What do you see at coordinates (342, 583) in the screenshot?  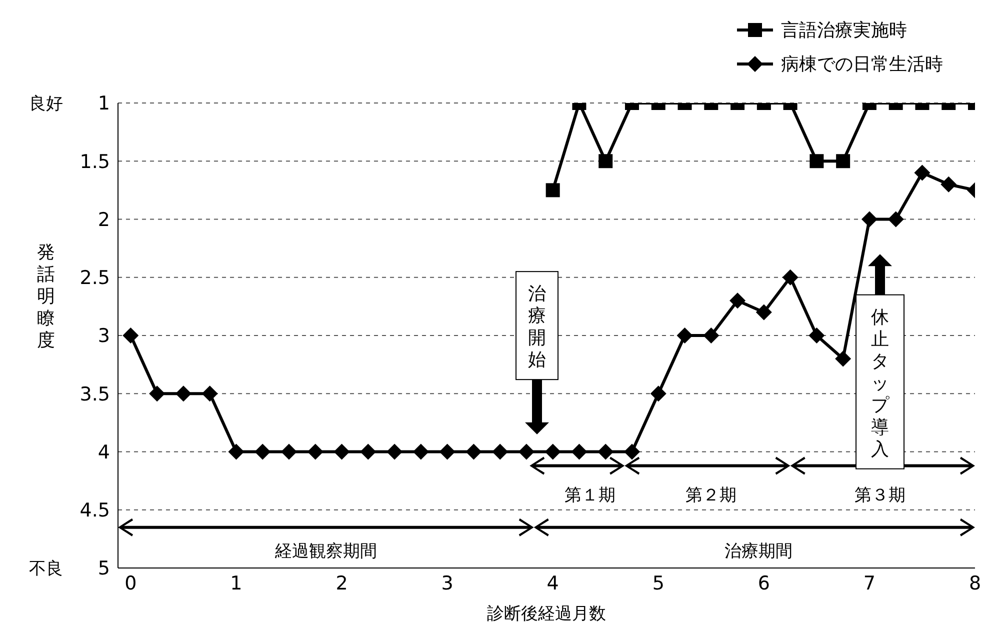 I see `x-tick-label: 2` at bounding box center [342, 583].